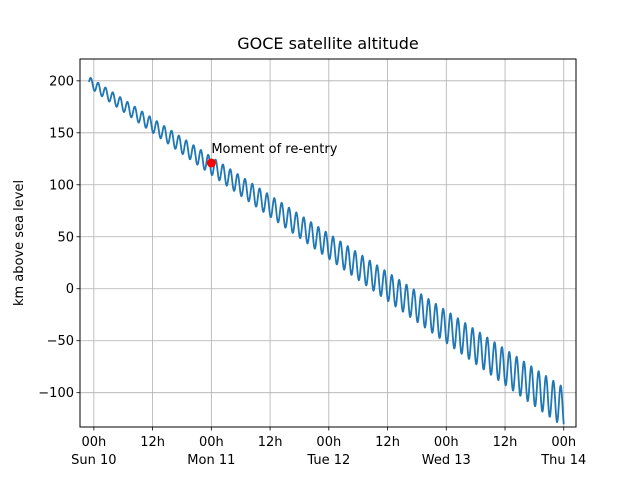  What do you see at coordinates (328, 460) in the screenshot?
I see `x-tick-sublabel: Tue 12` at bounding box center [328, 460].